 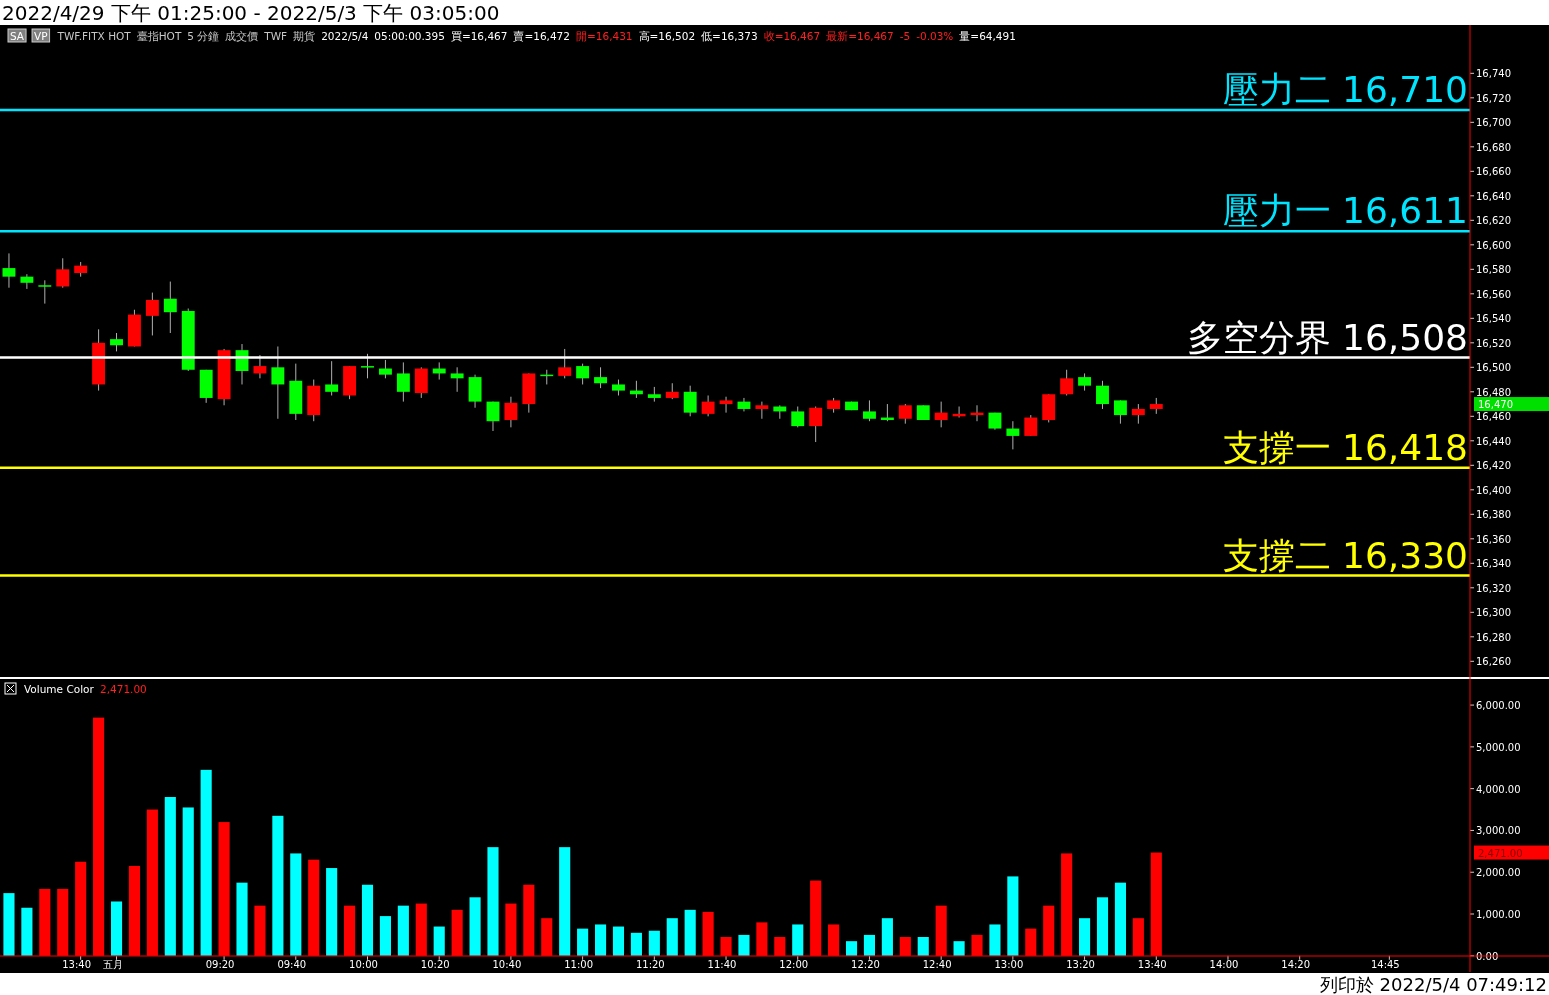 What do you see at coordinates (159, 36) in the screenshot?
I see `annotation: 臺指HOT` at bounding box center [159, 36].